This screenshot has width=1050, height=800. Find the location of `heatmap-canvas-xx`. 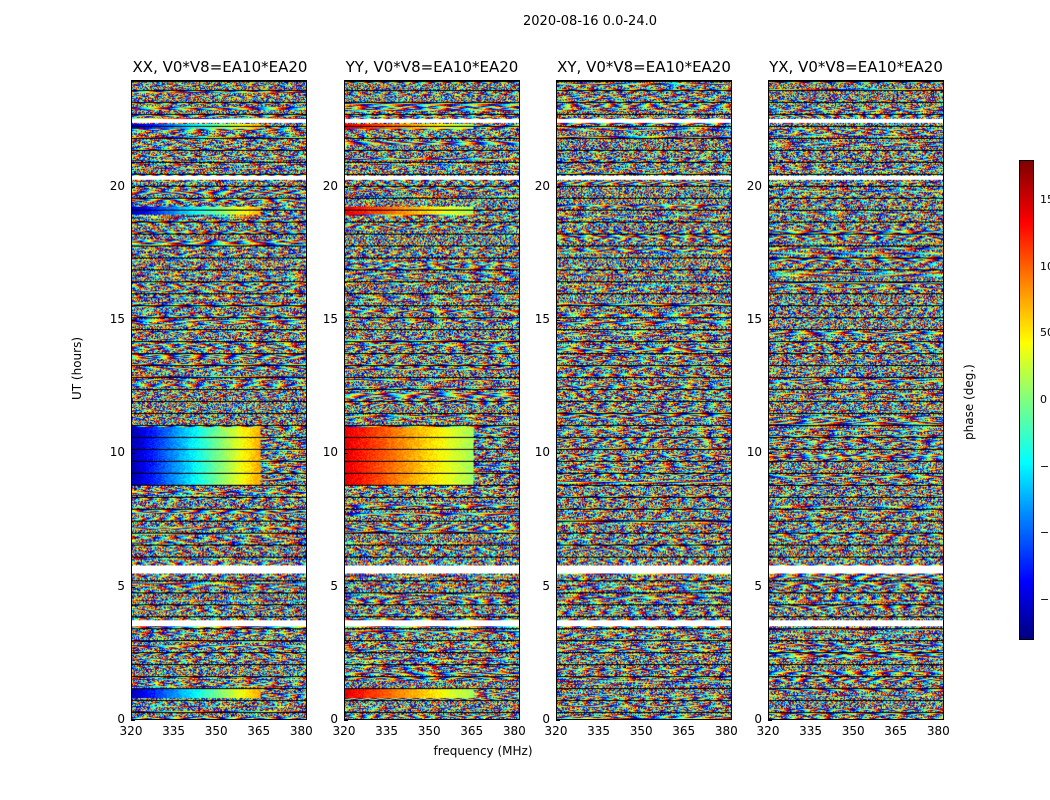

heatmap-canvas-xx is located at coordinates (219, 400).